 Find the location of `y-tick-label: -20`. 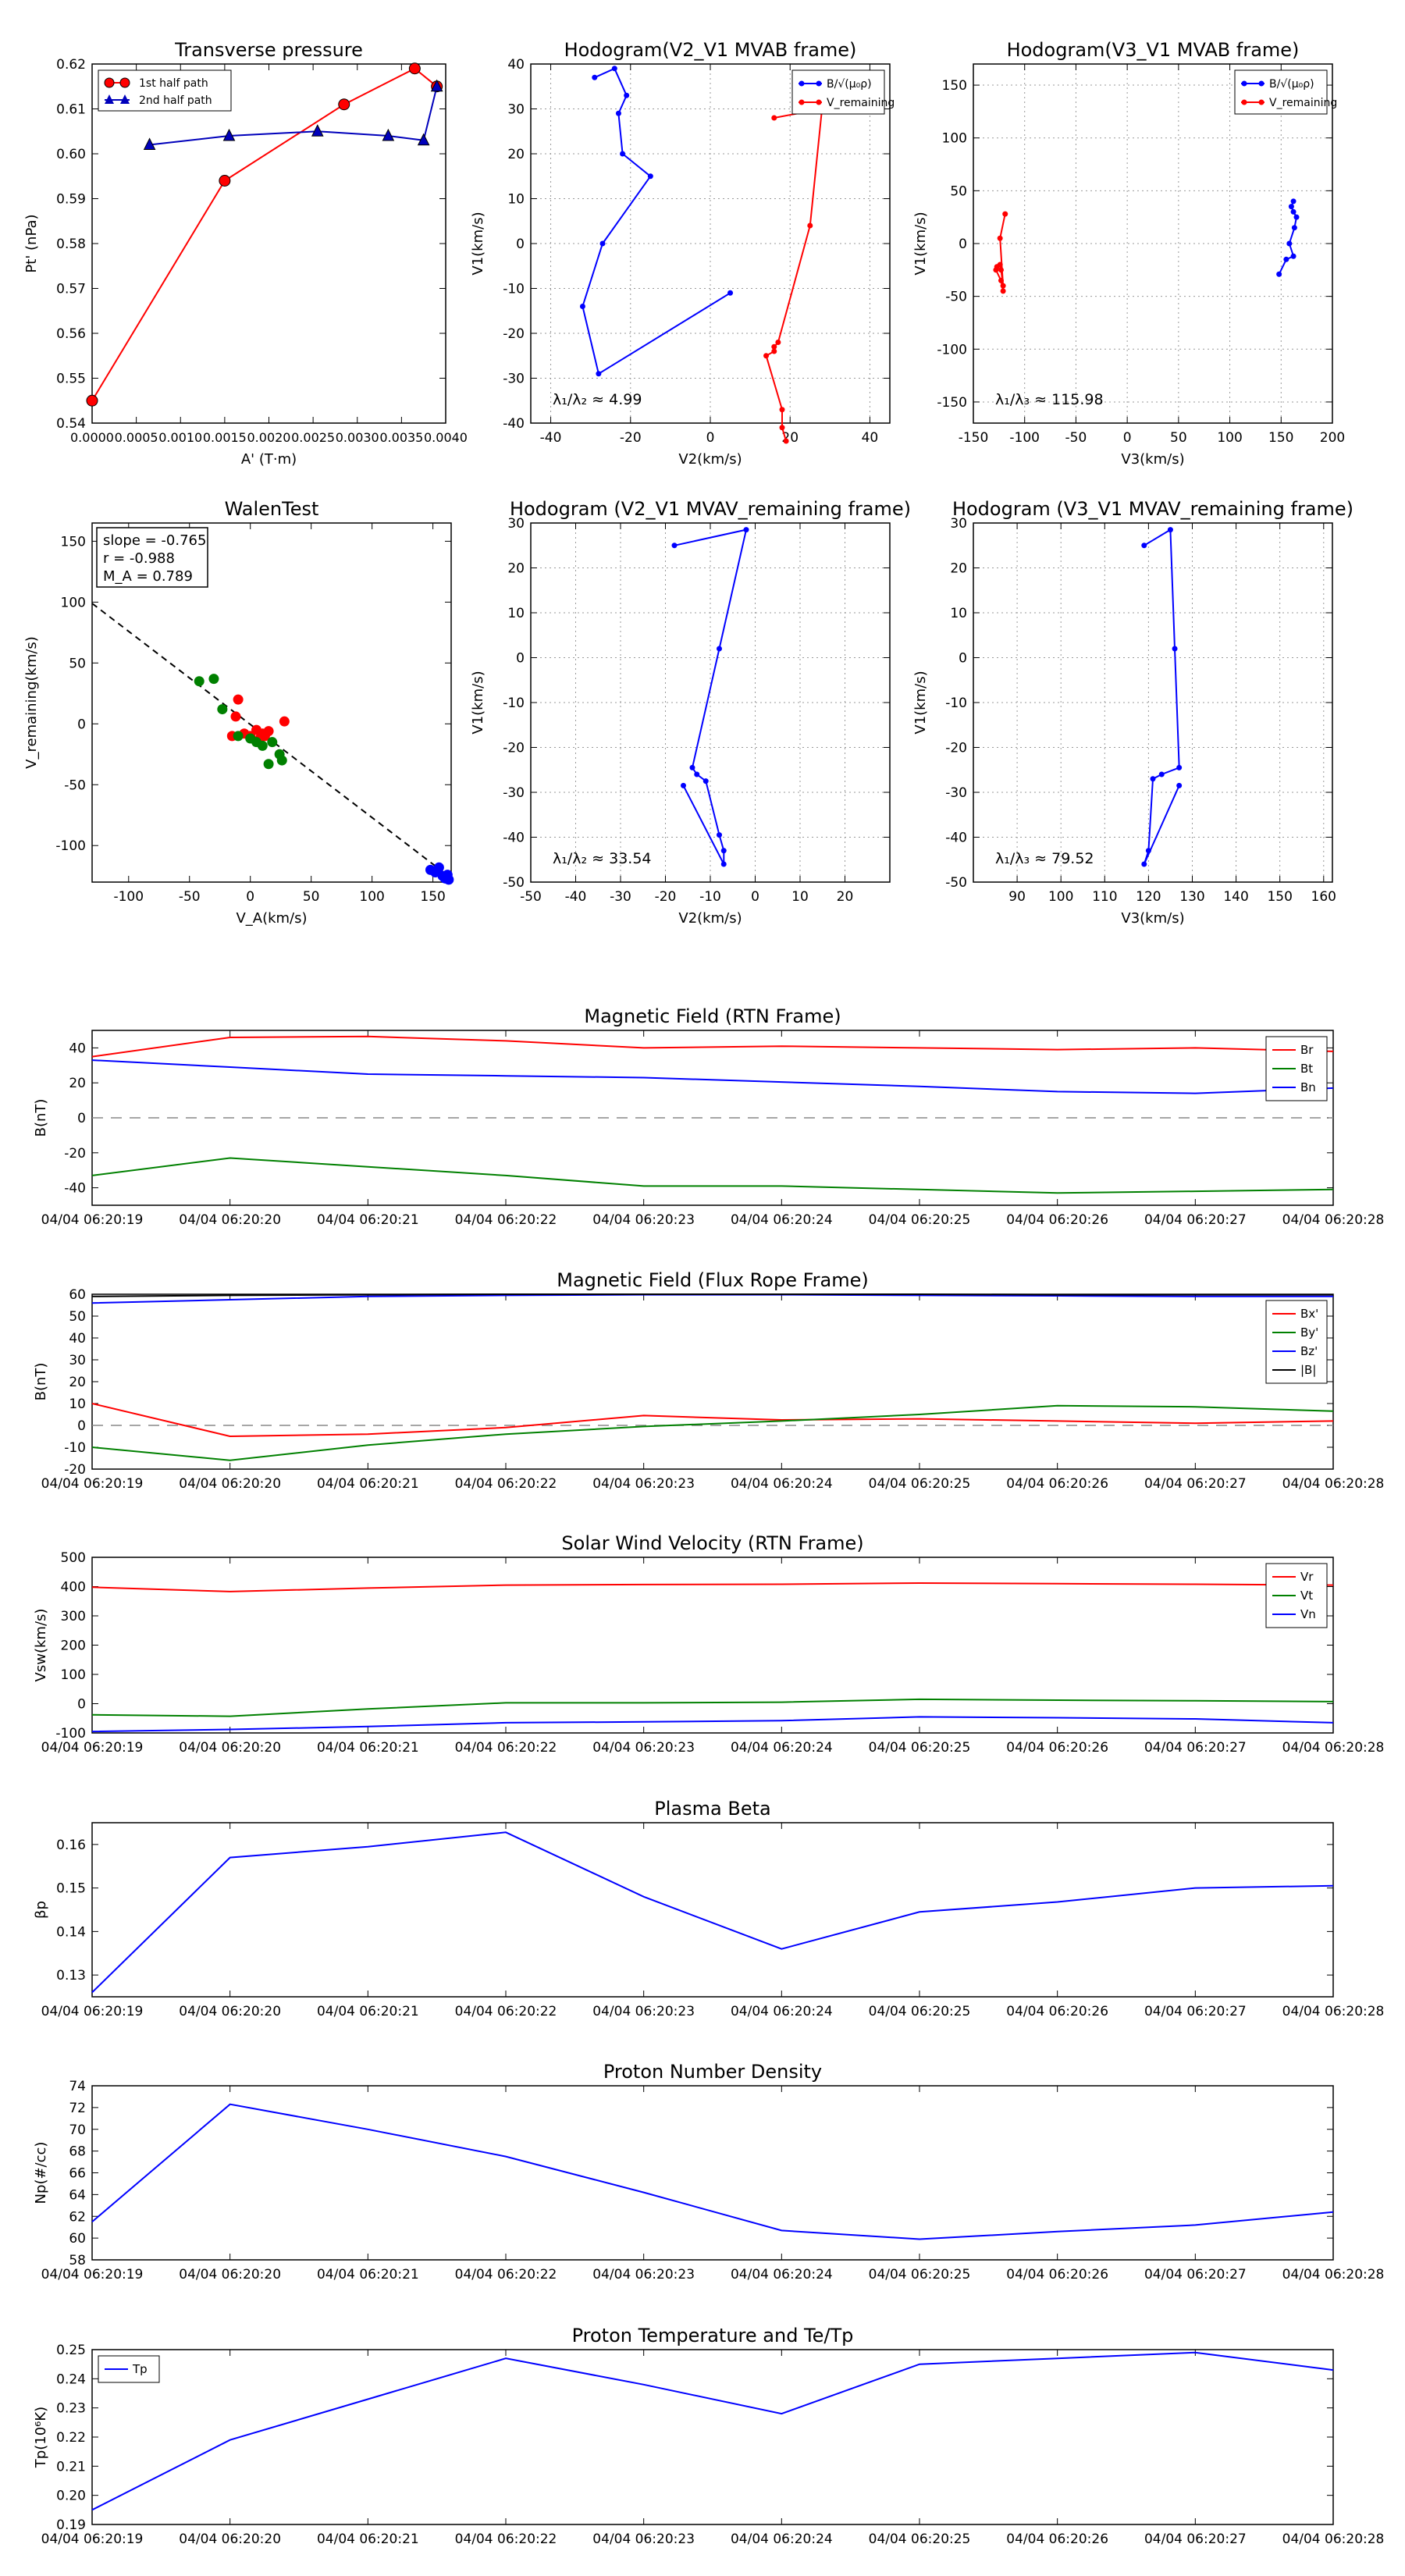

y-tick-label: -20 is located at coordinates (514, 748).